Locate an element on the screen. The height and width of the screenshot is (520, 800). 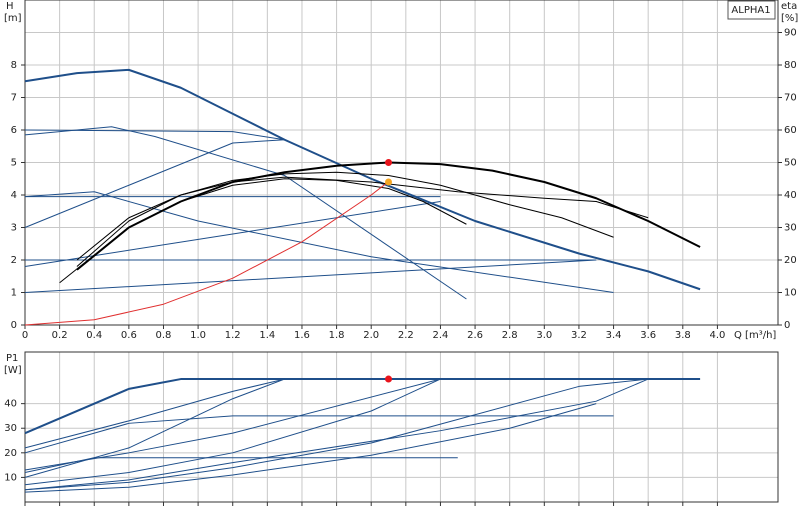
y2-tick-label: 80 is located at coordinates (790, 65).